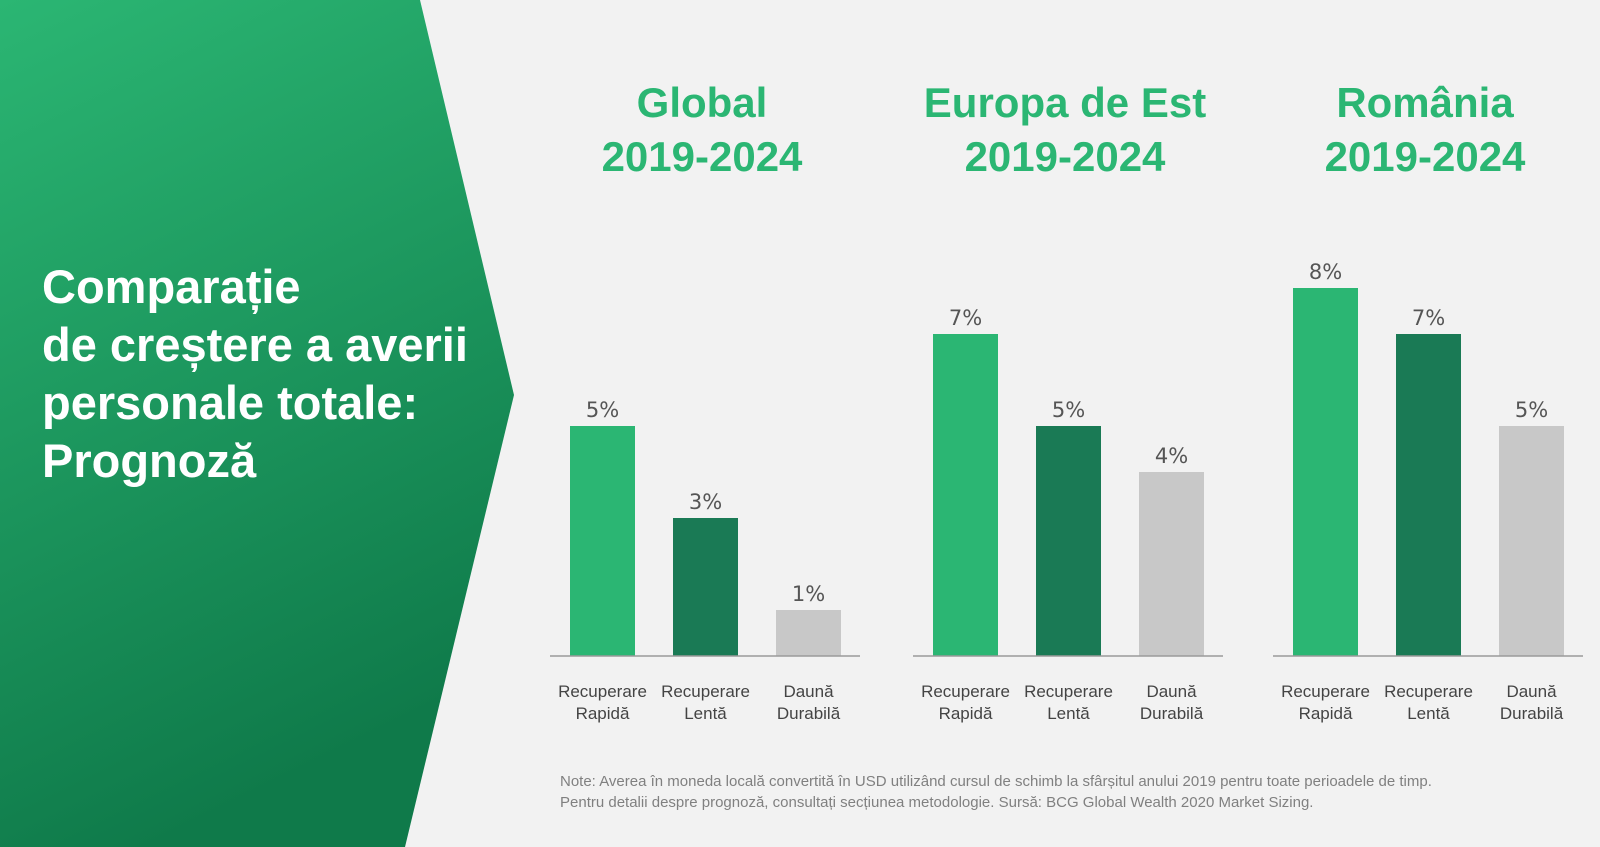 The width and height of the screenshot is (1600, 847). Describe the element at coordinates (705, 502) in the screenshot. I see `data-label: 3%` at that location.